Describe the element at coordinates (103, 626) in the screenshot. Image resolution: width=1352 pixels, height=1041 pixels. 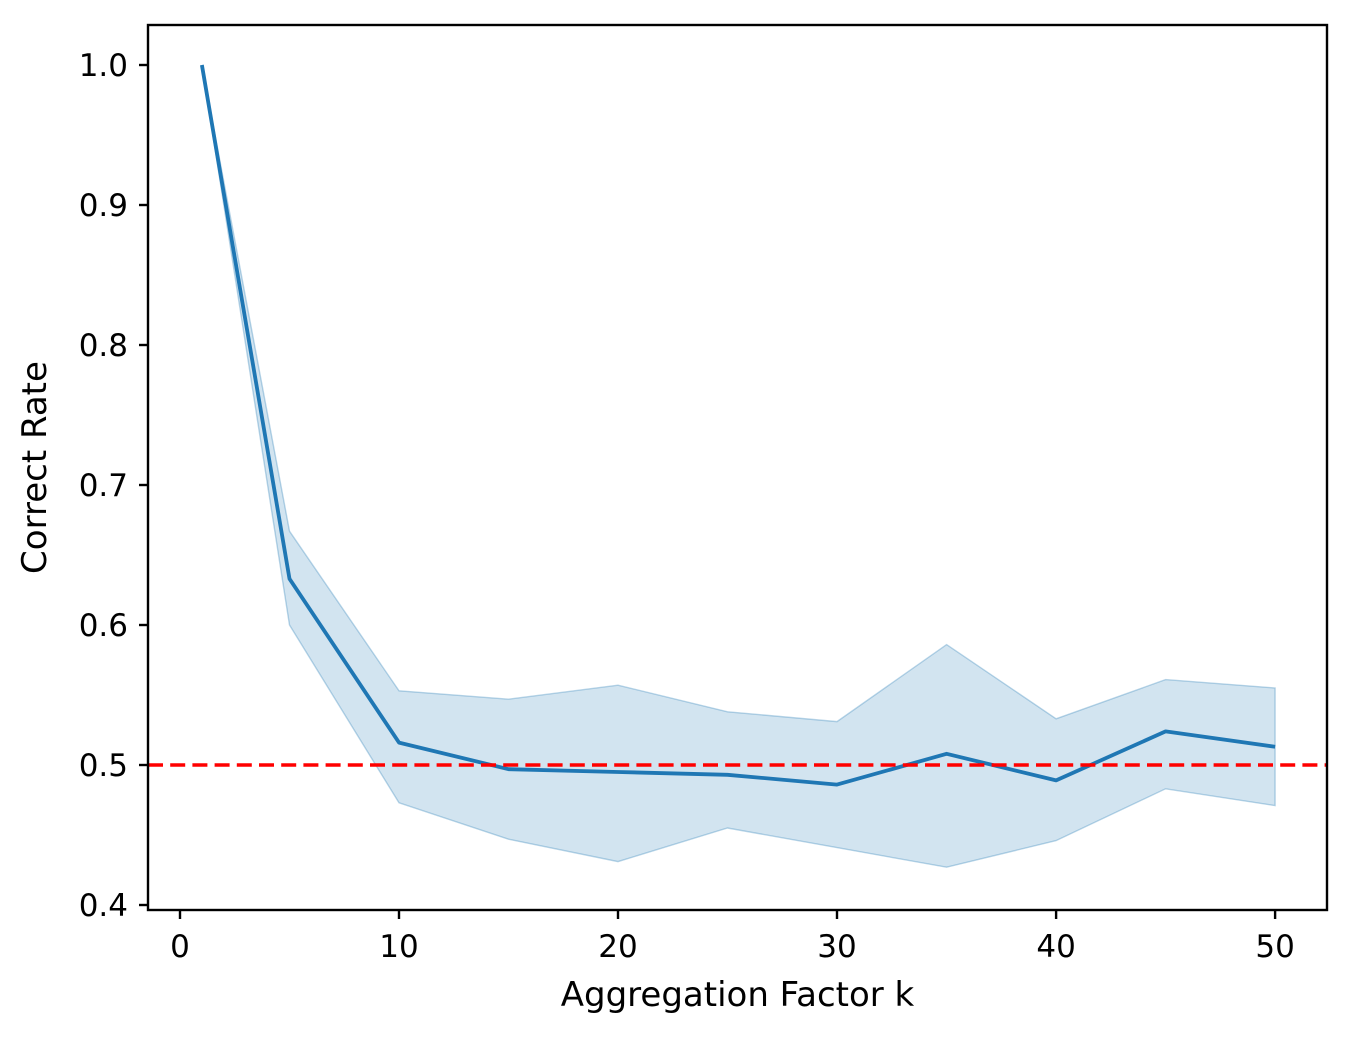
I see `y-tick-label: 0.6` at that location.